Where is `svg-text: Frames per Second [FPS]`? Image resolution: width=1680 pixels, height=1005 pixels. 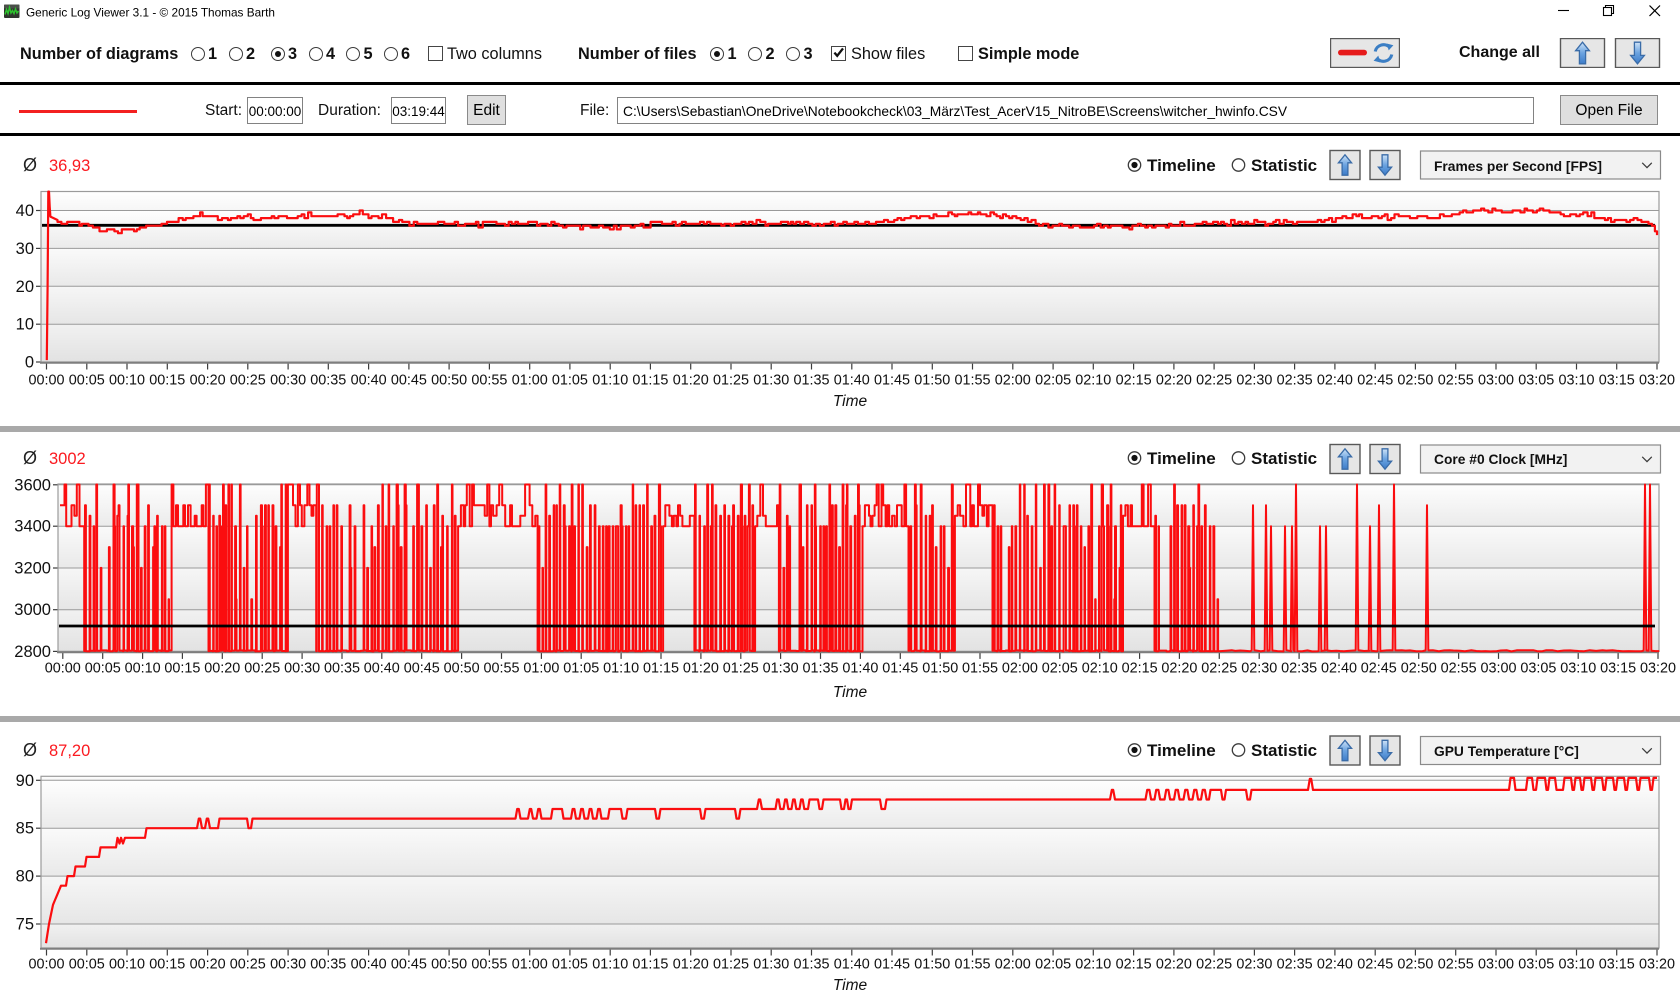 svg-text: Frames per Second [FPS] is located at coordinates (1518, 166).